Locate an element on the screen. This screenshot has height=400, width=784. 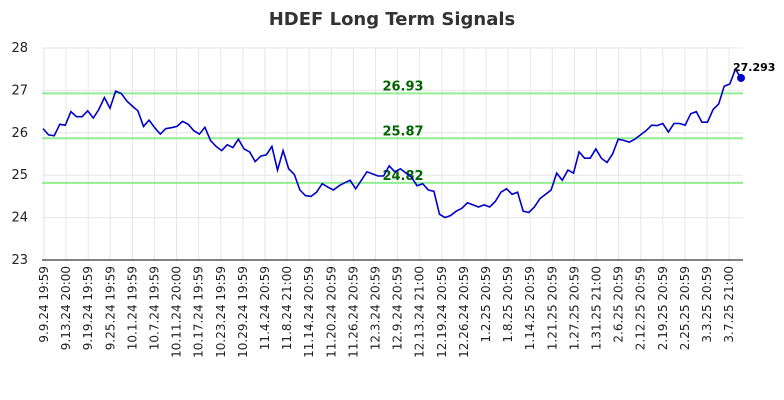
x-tick-label: 12.3.24 20:59 is located at coordinates (376, 308).